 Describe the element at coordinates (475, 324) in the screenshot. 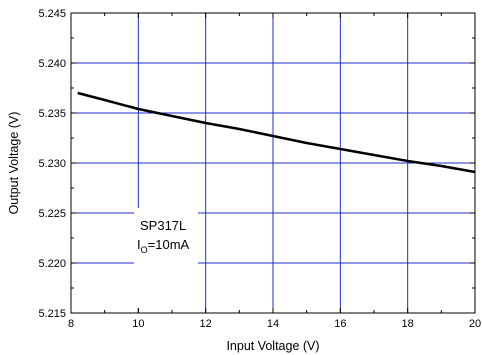

I see `x-tick-label: 20` at that location.